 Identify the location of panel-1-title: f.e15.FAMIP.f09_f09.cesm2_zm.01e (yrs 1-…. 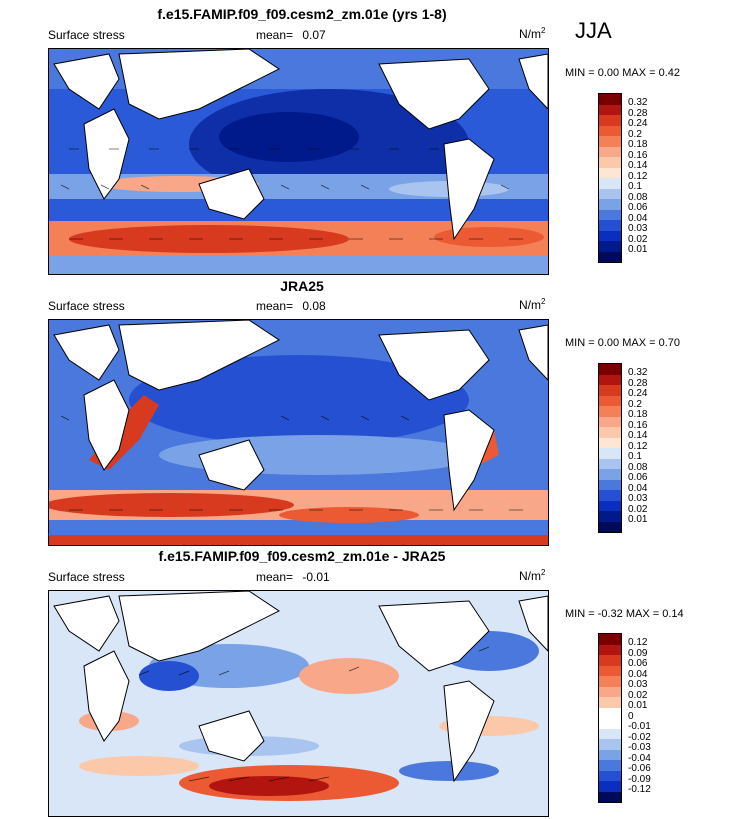
(302, 14).